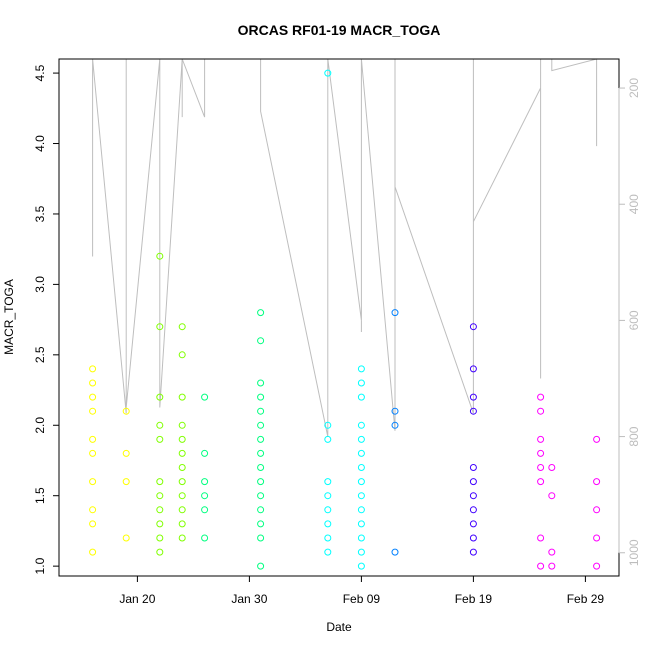  I want to click on y2-tick-label: 1000, so click(634, 552).